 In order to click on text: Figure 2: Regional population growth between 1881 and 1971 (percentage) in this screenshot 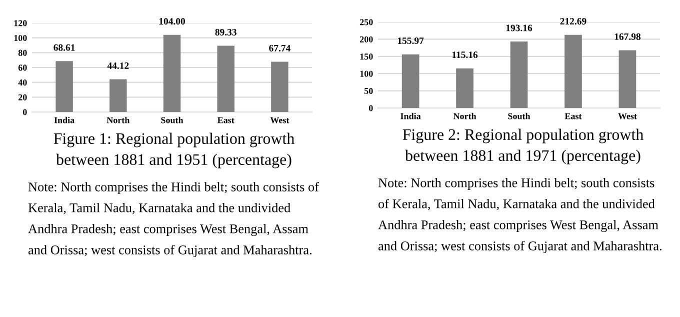, I will do `click(523, 146)`.